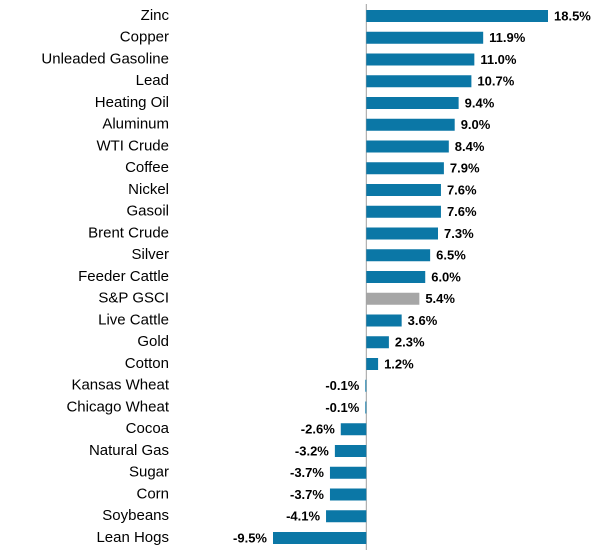  Describe the element at coordinates (155, 15) in the screenshot. I see `category-label: Zinc` at that location.